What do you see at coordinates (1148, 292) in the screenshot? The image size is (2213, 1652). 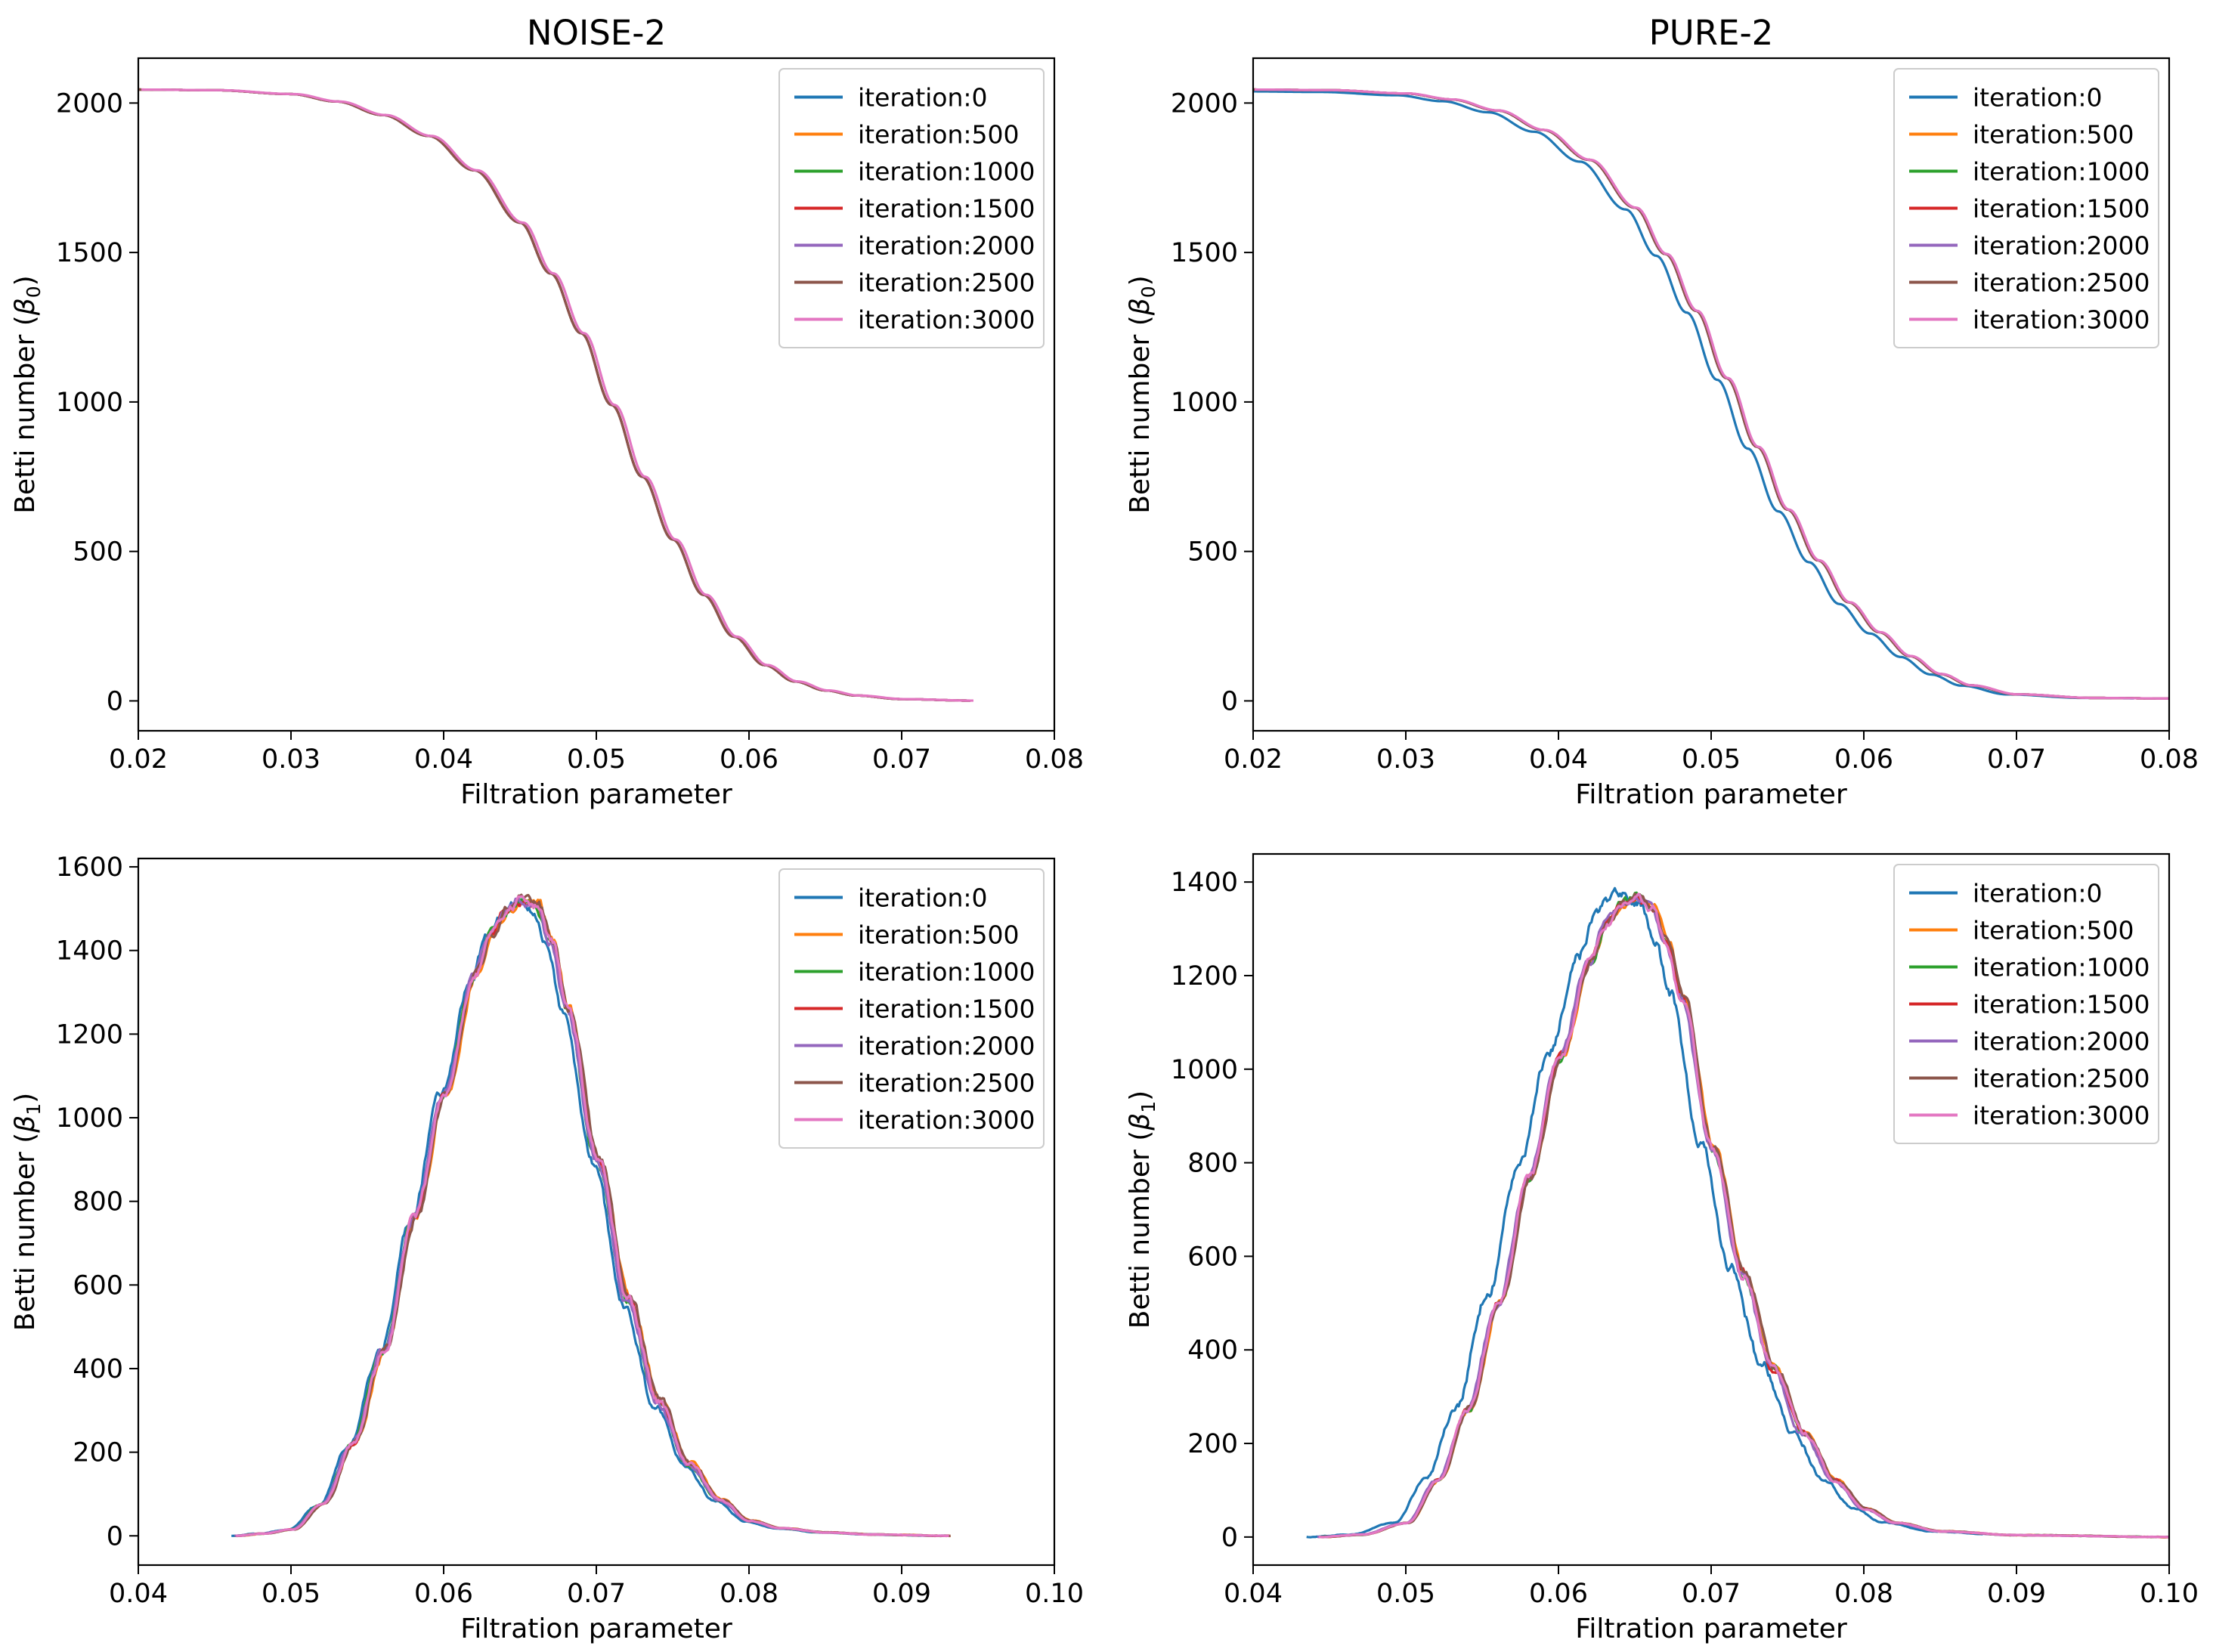 I see `y-label-subscript: 0` at bounding box center [1148, 292].